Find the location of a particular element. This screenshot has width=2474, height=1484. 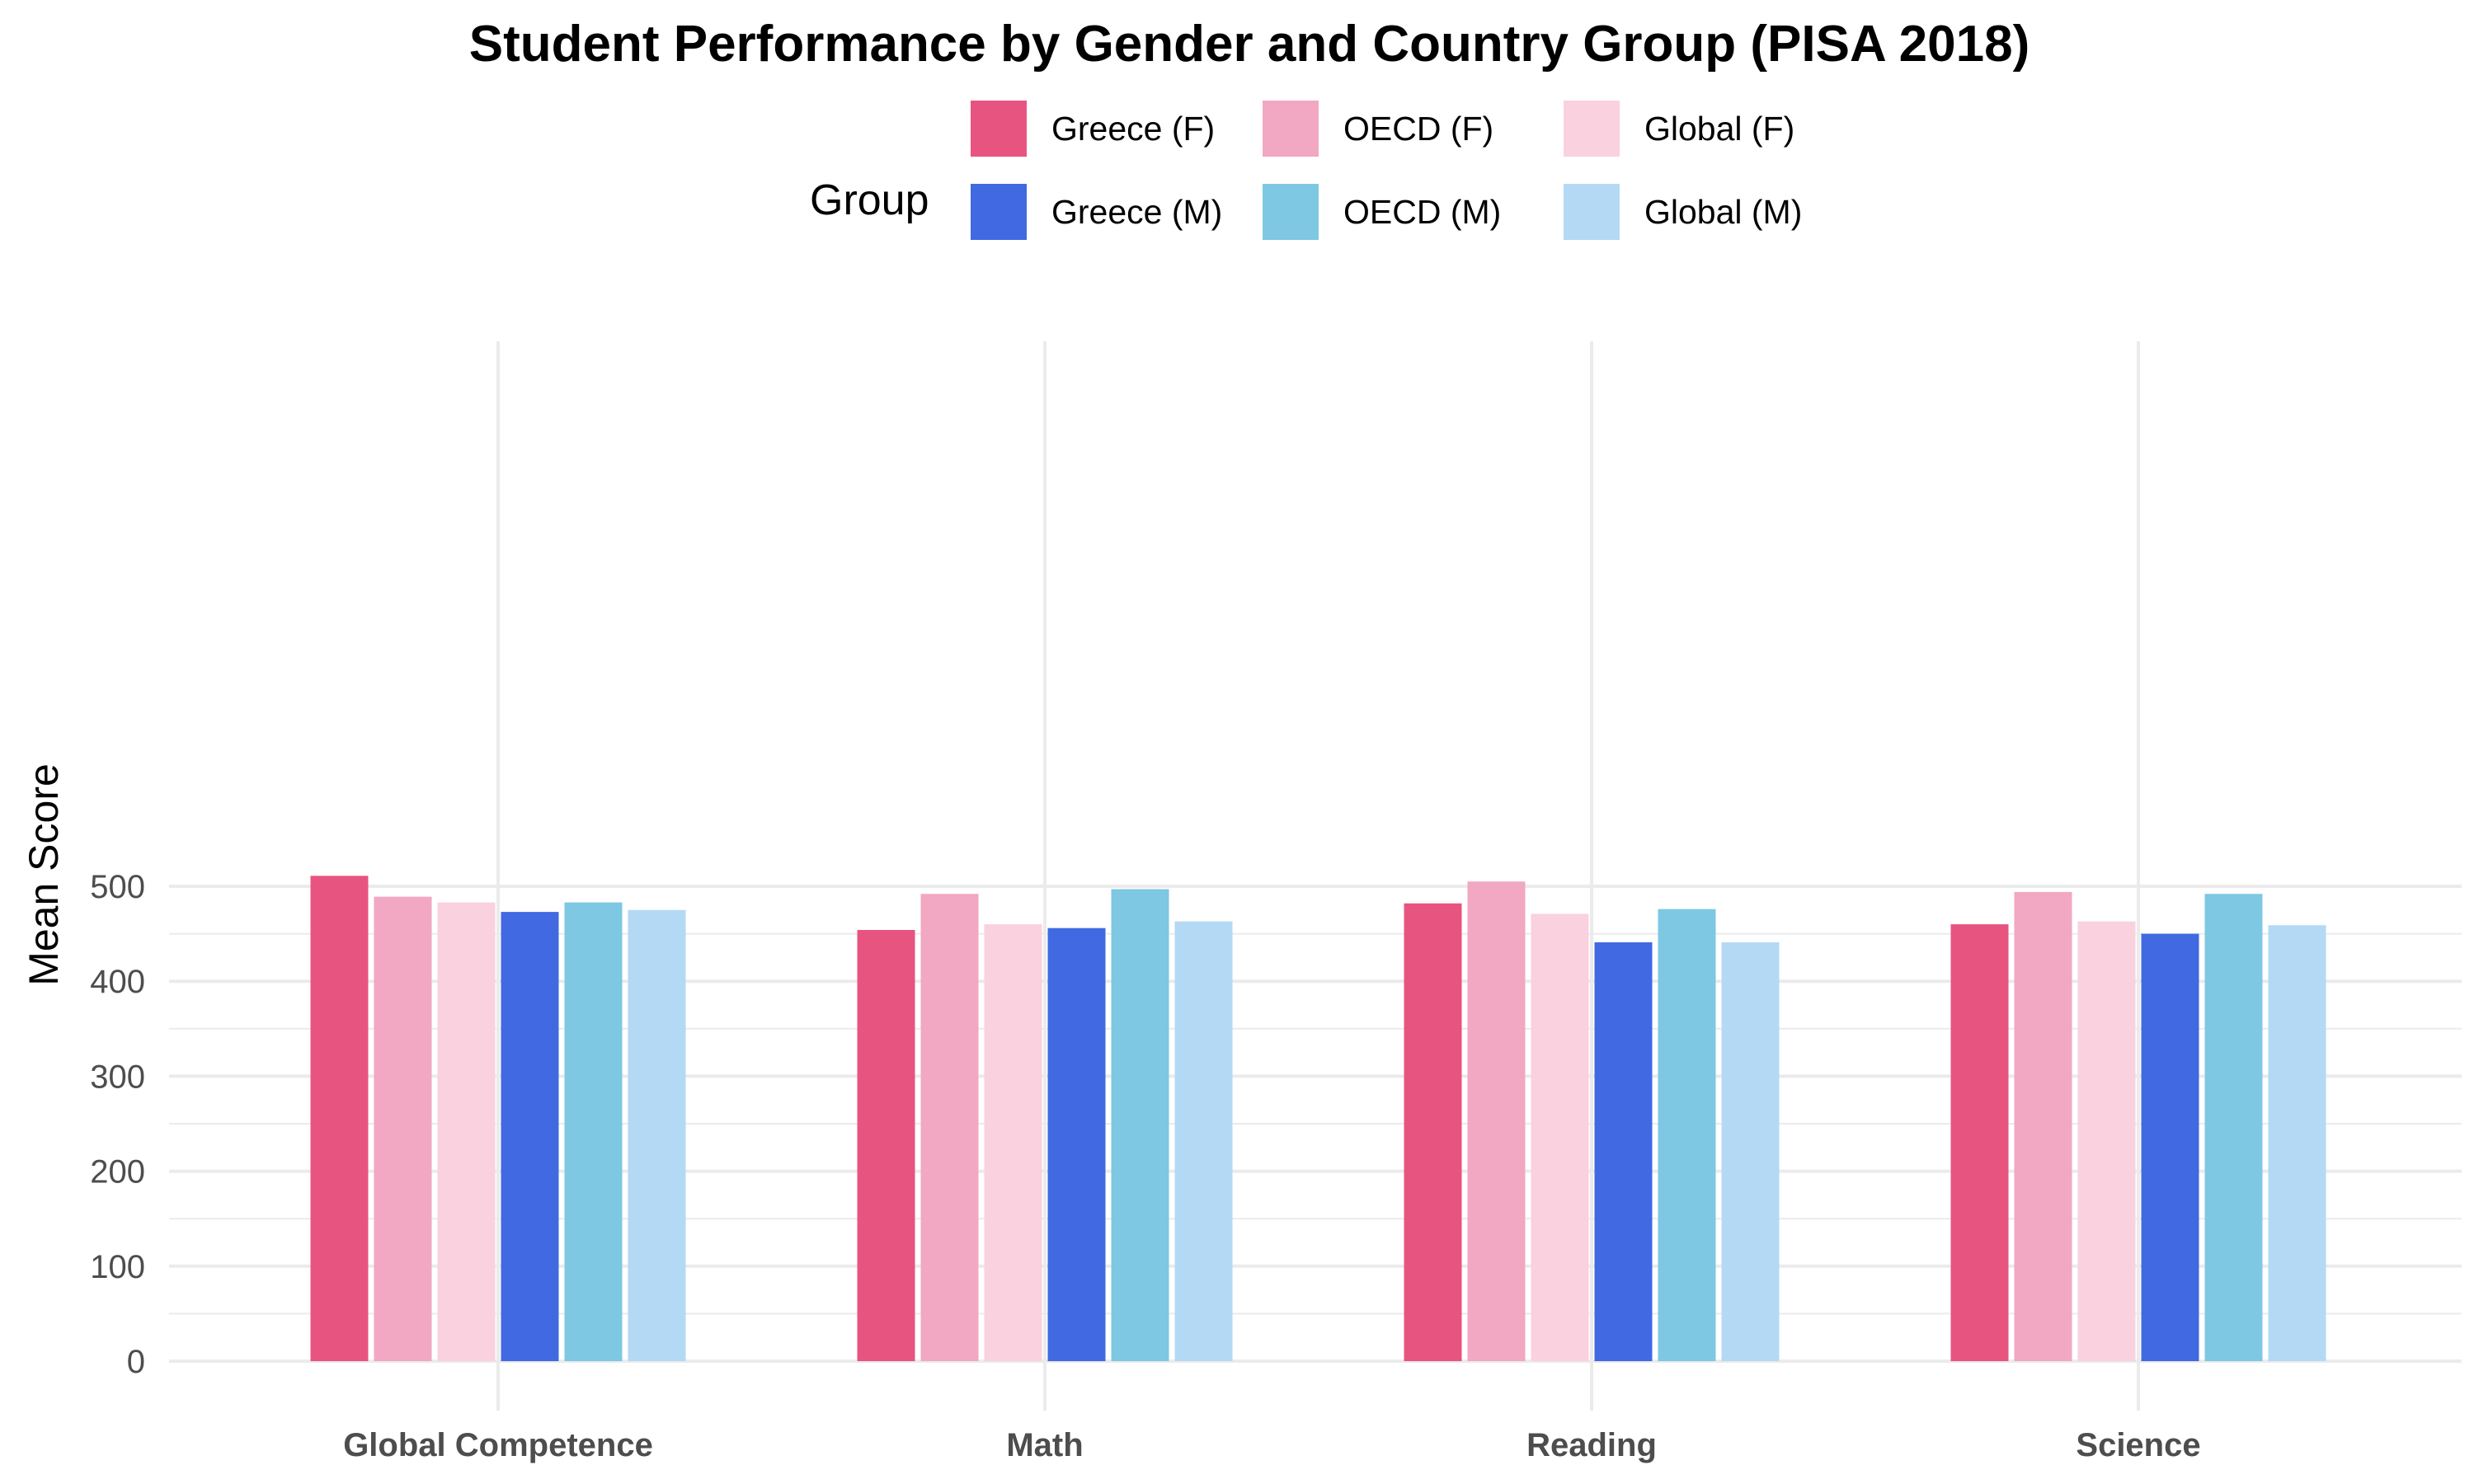

y-tick-label: 0 is located at coordinates (136, 1362).